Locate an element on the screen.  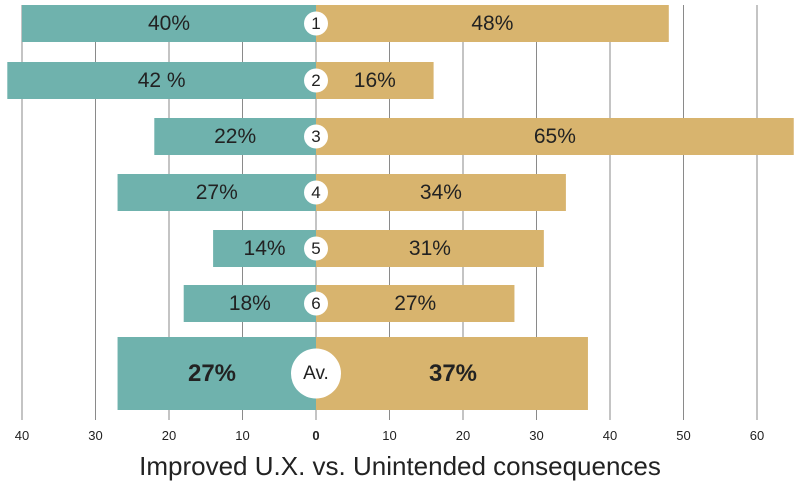
data-label-improved-ux-5: 14% is located at coordinates (265, 248).